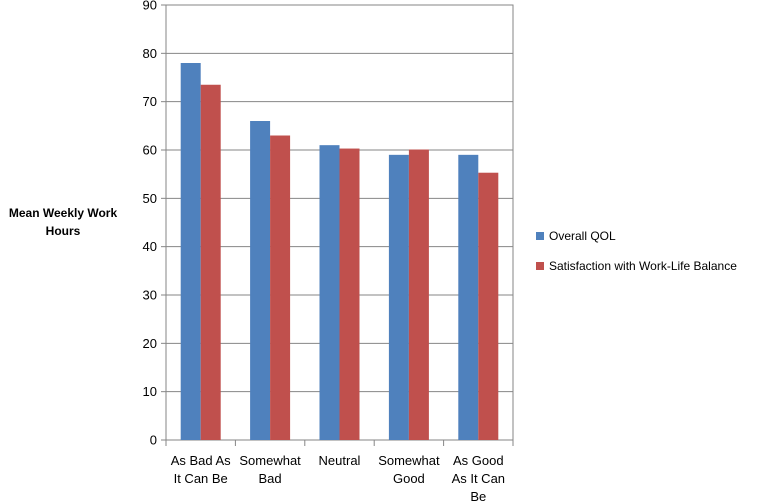 Image resolution: width=767 pixels, height=502 pixels. I want to click on y-axis-label: Mean Weekly Work Hours, so click(63, 222).